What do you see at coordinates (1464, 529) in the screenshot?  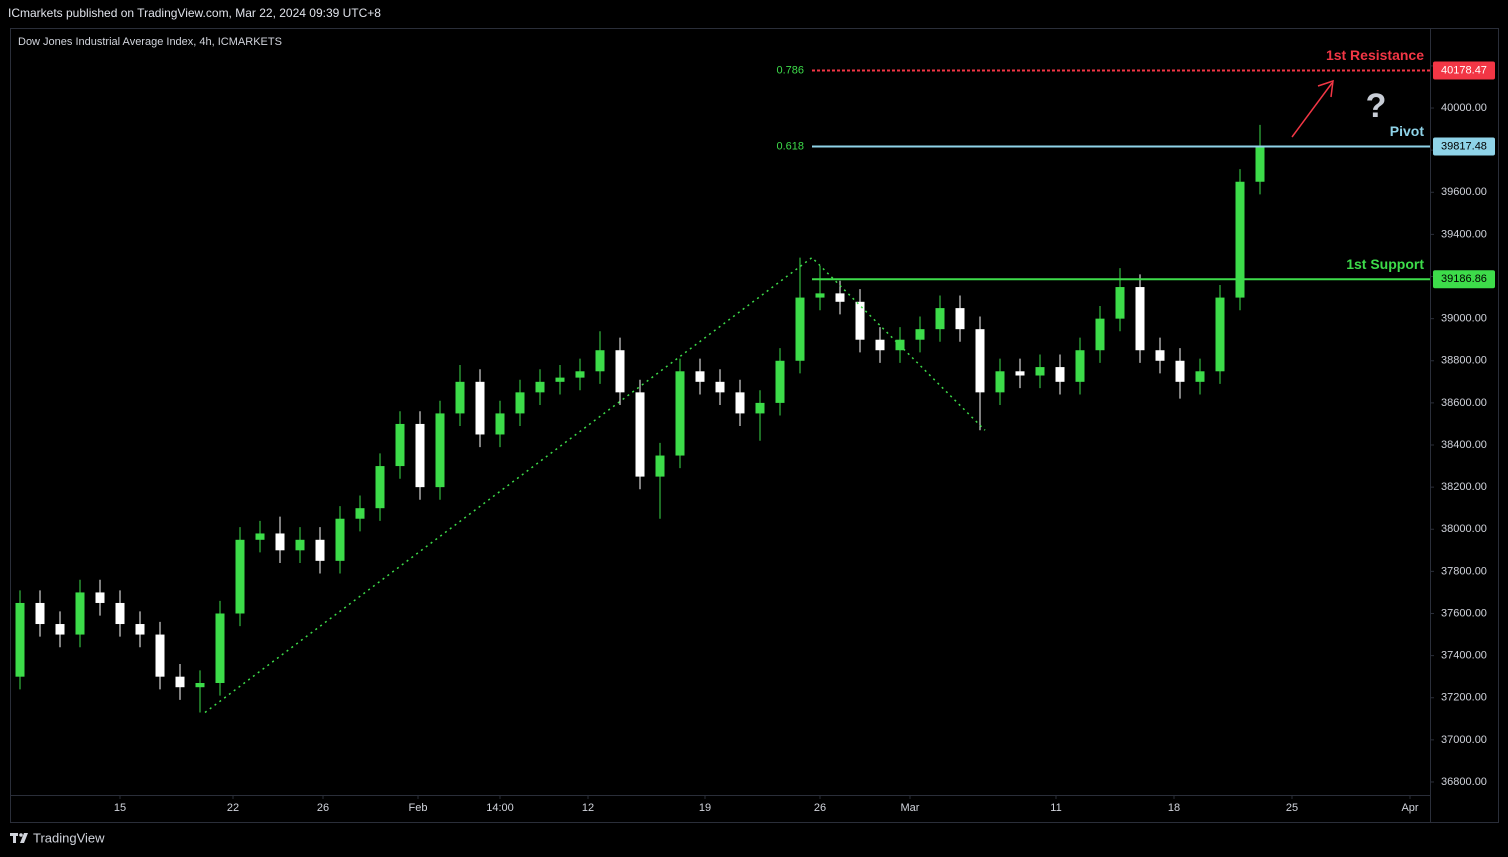 I see `y-tick-label: 38000.00` at bounding box center [1464, 529].